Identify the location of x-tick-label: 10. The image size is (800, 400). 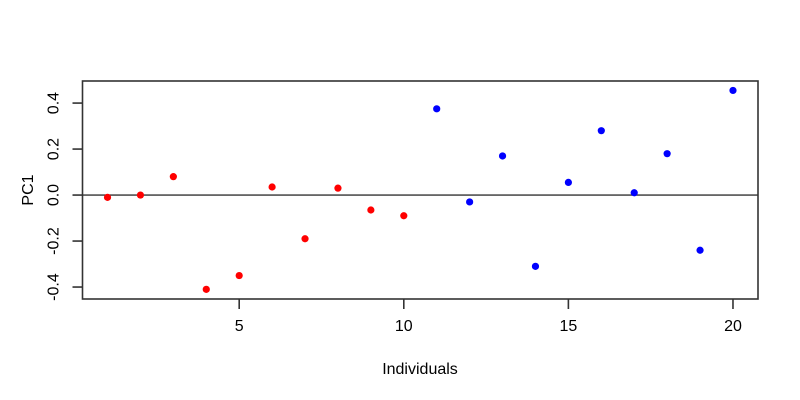
(404, 326).